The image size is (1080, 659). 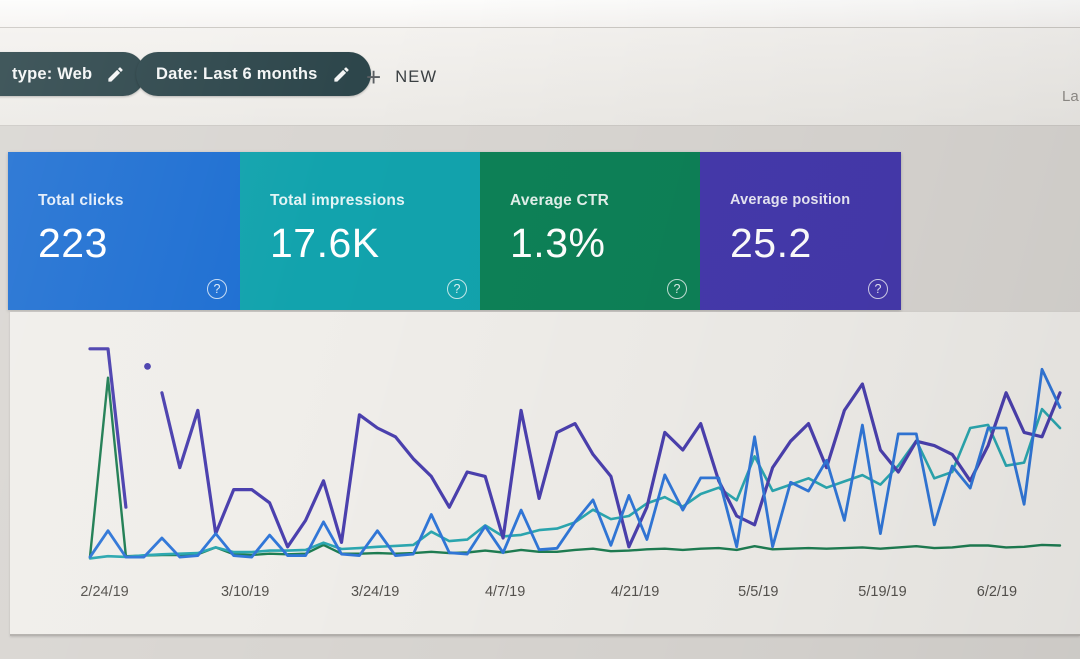 What do you see at coordinates (124, 231) in the screenshot?
I see `metric-card-total-clicks: Total clicks 223 ?` at bounding box center [124, 231].